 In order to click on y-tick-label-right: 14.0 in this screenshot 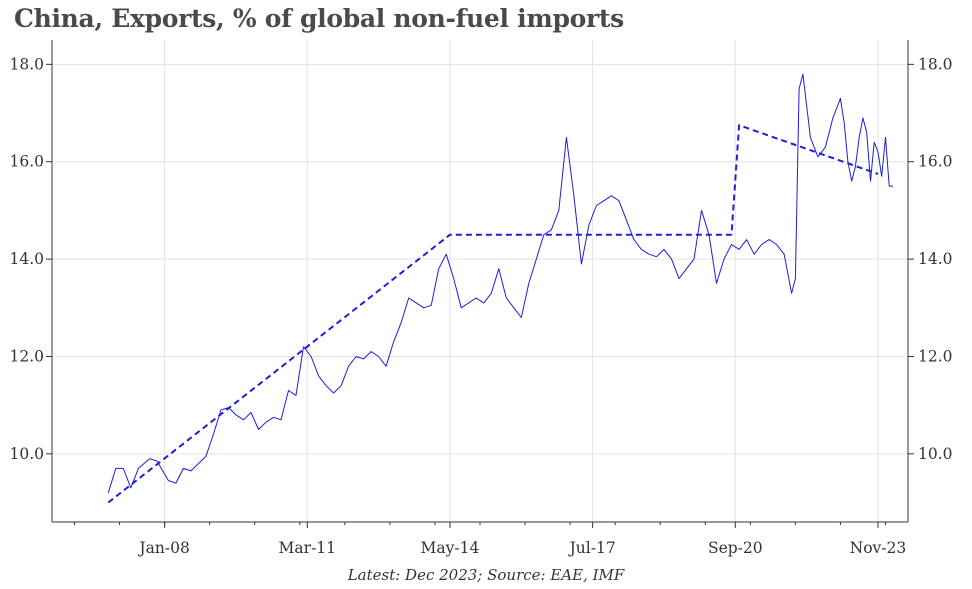, I will do `click(935, 259)`.